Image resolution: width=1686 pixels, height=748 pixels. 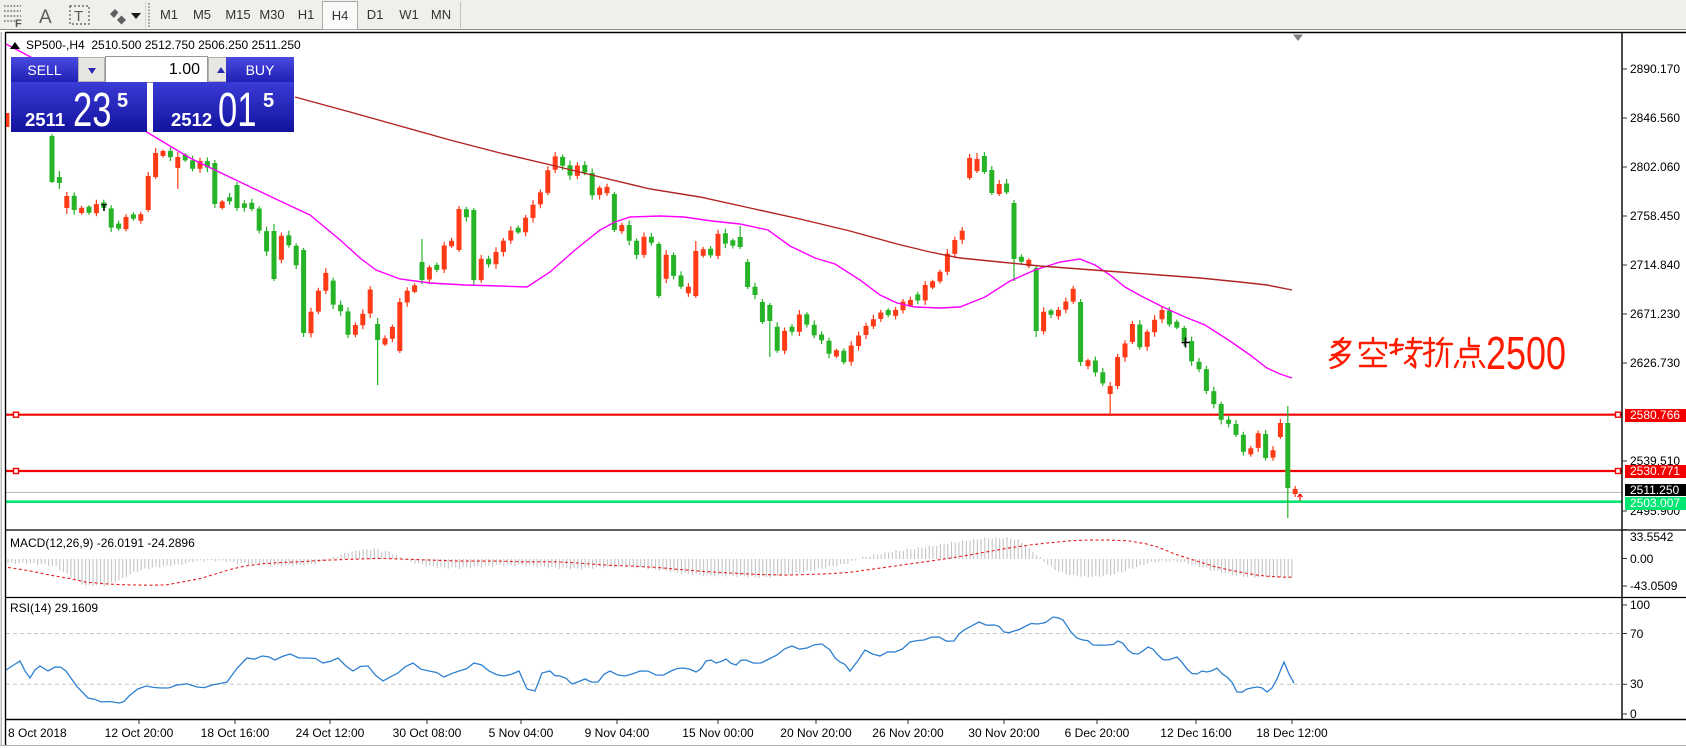 What do you see at coordinates (45, 17) in the screenshot?
I see `svg-text: A` at bounding box center [45, 17].